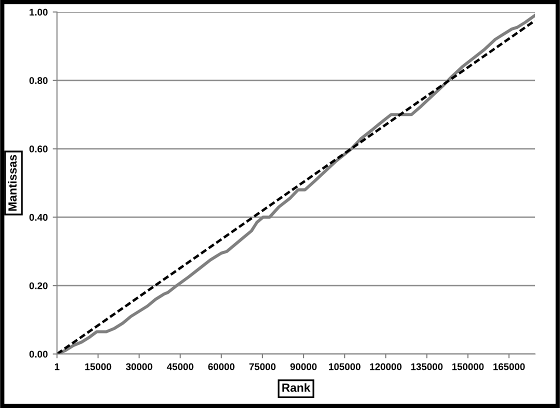 This screenshot has height=408, width=560. What do you see at coordinates (57, 366) in the screenshot?
I see `x-tick-label: 1` at bounding box center [57, 366].